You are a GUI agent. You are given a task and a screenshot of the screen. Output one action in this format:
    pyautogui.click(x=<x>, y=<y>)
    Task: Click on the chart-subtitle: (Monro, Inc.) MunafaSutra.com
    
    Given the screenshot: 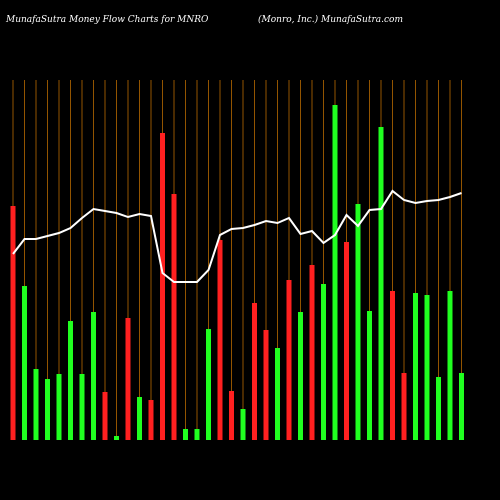 What is the action you would take?
    pyautogui.click(x=330, y=19)
    